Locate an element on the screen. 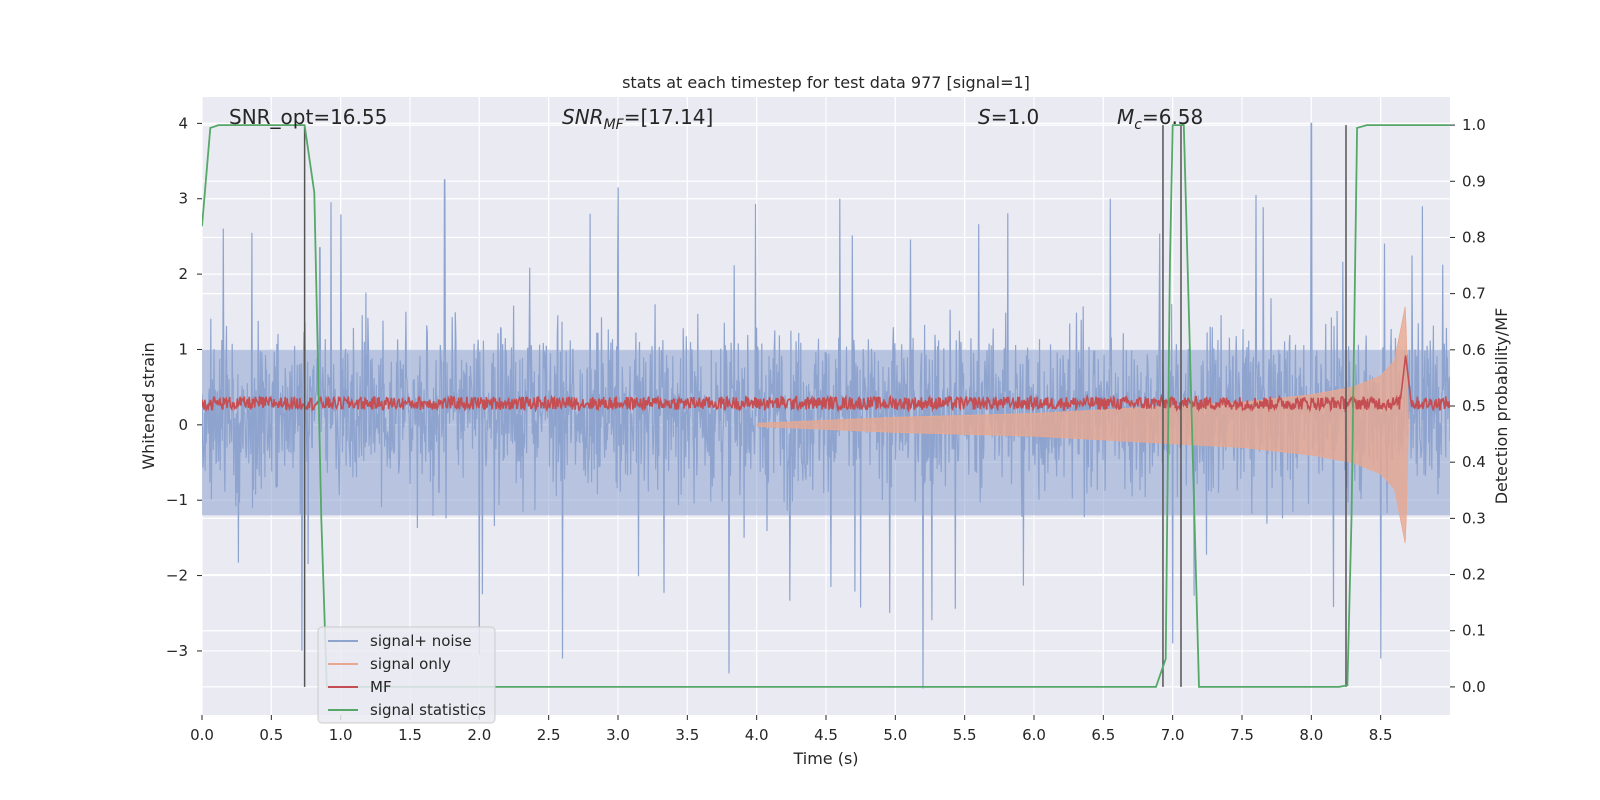 Image resolution: width=1600 pixels, height=800 pixels. legend-label-signal-noise: signal+ noise is located at coordinates (421, 641).